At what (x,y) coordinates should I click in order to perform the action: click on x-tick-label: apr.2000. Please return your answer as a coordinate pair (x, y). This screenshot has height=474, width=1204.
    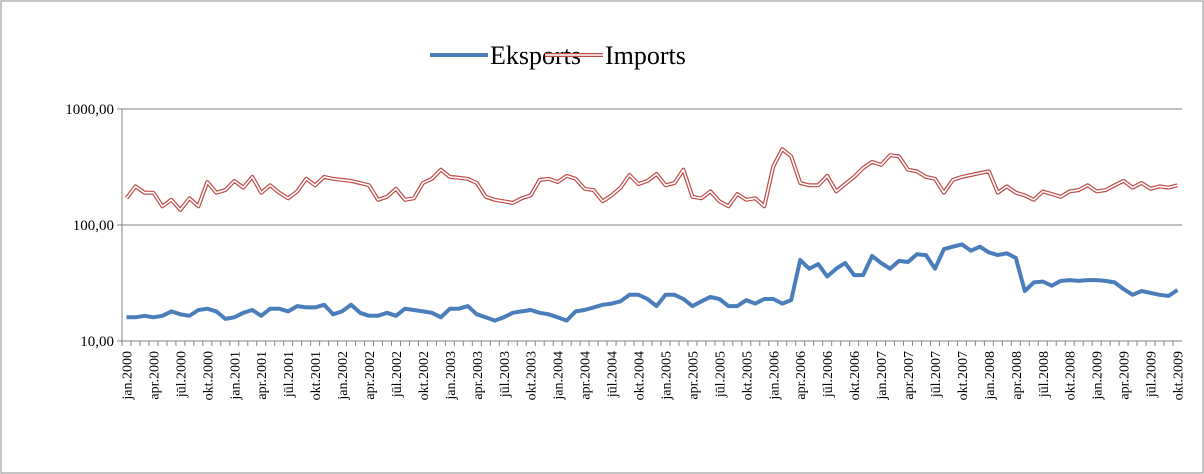
    Looking at the image, I should click on (154, 375).